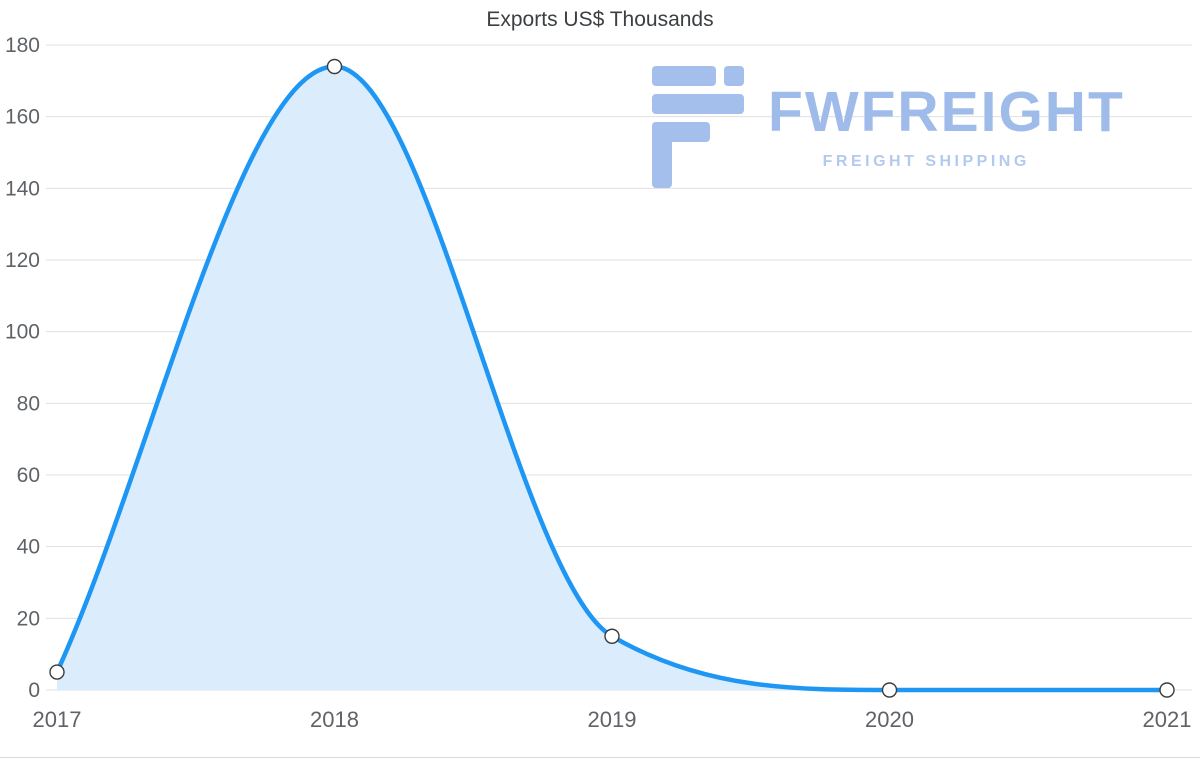  Describe the element at coordinates (28, 618) in the screenshot. I see `y-tick-label: 20` at that location.